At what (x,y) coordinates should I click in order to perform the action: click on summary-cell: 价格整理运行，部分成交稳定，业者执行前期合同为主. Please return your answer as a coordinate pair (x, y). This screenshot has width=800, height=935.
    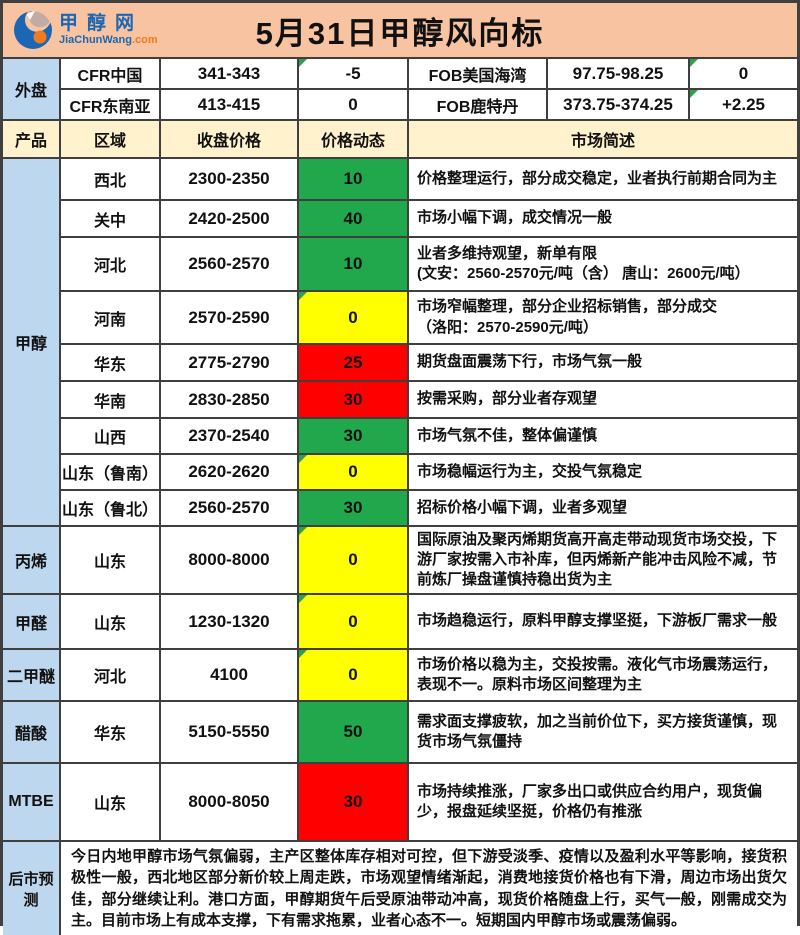
    Looking at the image, I should click on (603, 179).